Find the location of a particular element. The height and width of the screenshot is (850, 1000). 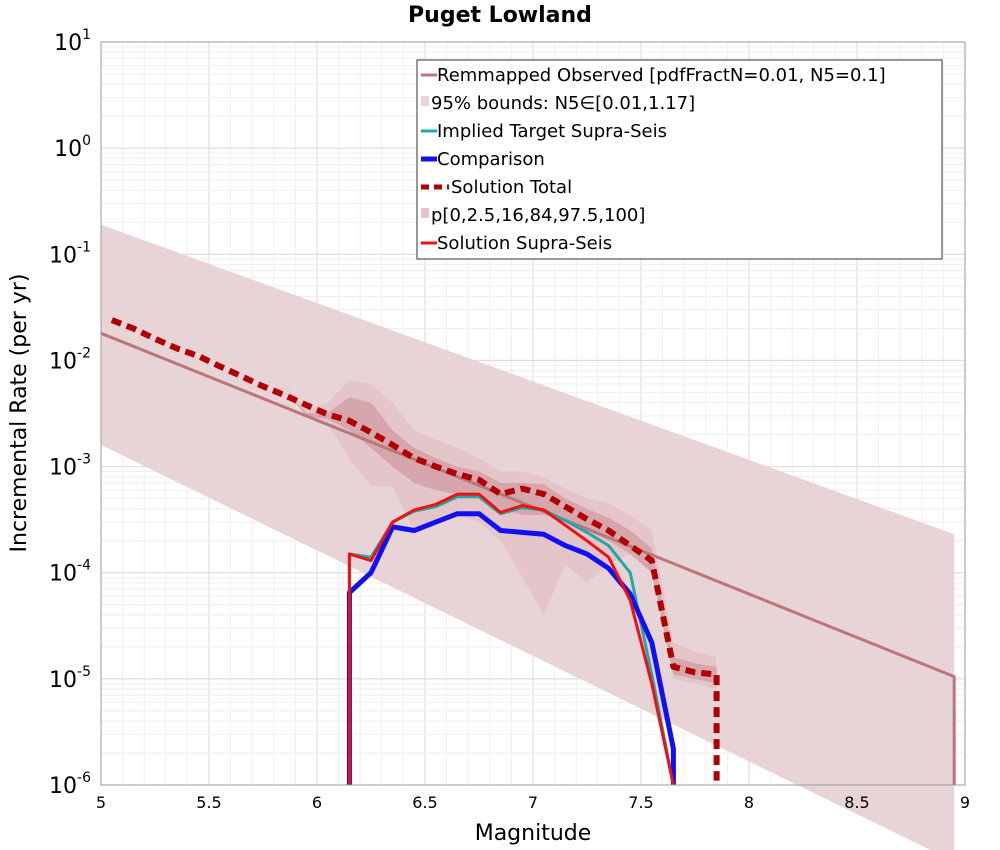

legend-label-total: Solution Total is located at coordinates (511, 187).